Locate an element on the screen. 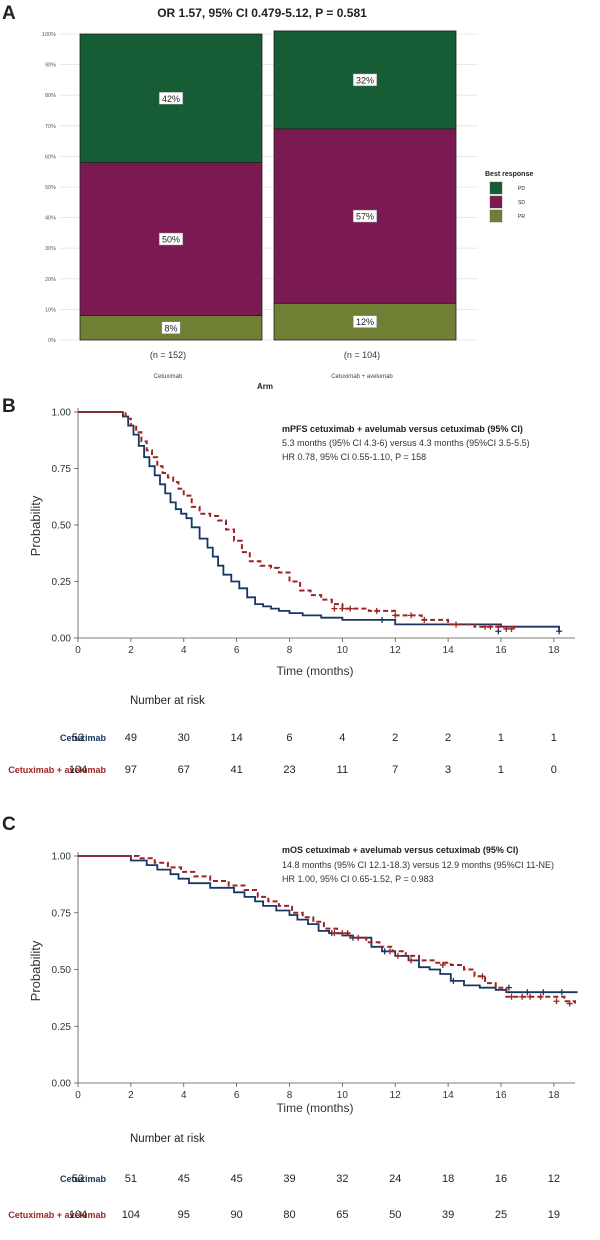 This screenshot has width=600, height=1240. risk-count: 4 is located at coordinates (342, 738).